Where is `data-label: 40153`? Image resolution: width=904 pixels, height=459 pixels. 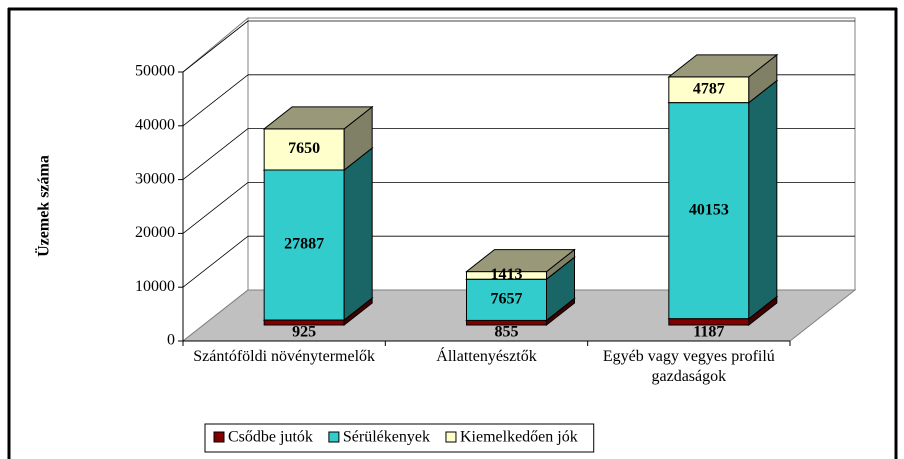 data-label: 40153 is located at coordinates (709, 209).